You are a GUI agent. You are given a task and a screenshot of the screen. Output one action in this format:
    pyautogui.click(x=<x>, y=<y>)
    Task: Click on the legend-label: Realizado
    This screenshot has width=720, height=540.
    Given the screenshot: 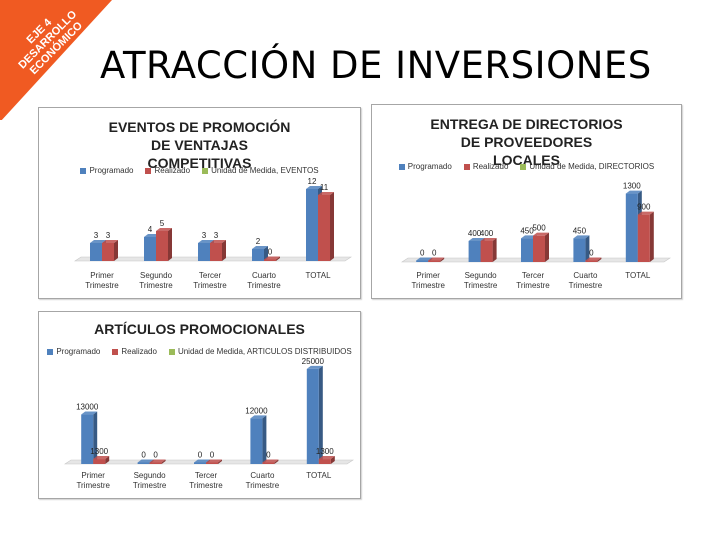 What is the action you would take?
    pyautogui.click(x=172, y=170)
    